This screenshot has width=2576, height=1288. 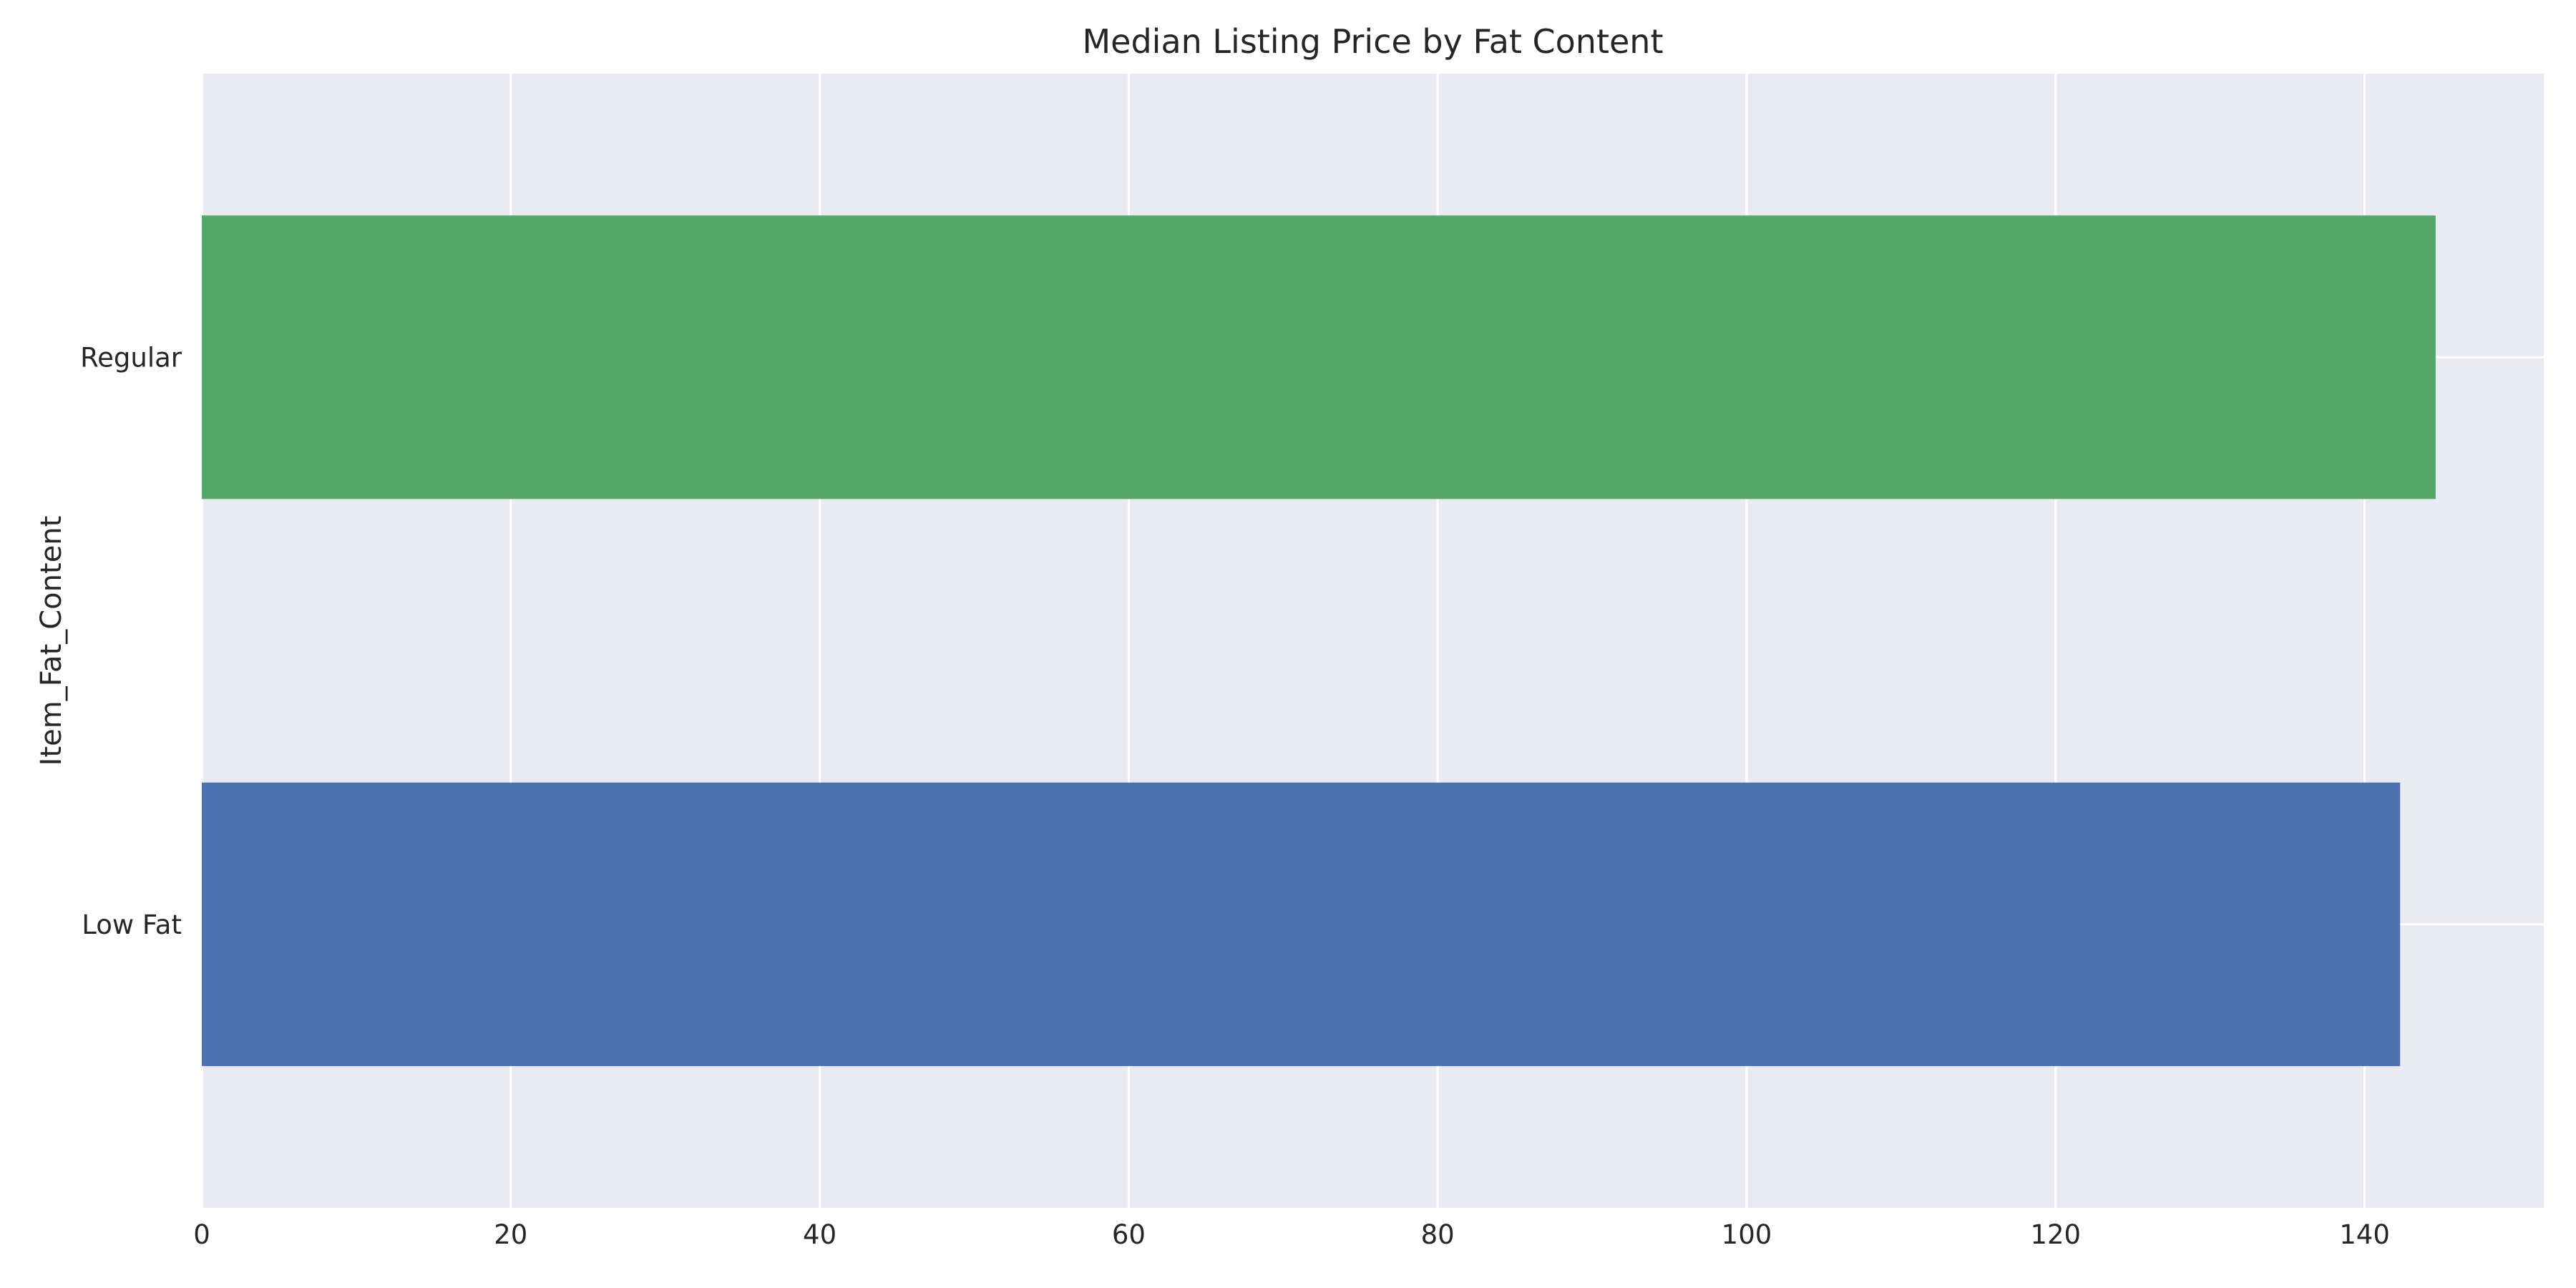 I want to click on y-axis-label: Item_Fat_Content, so click(x=51, y=641).